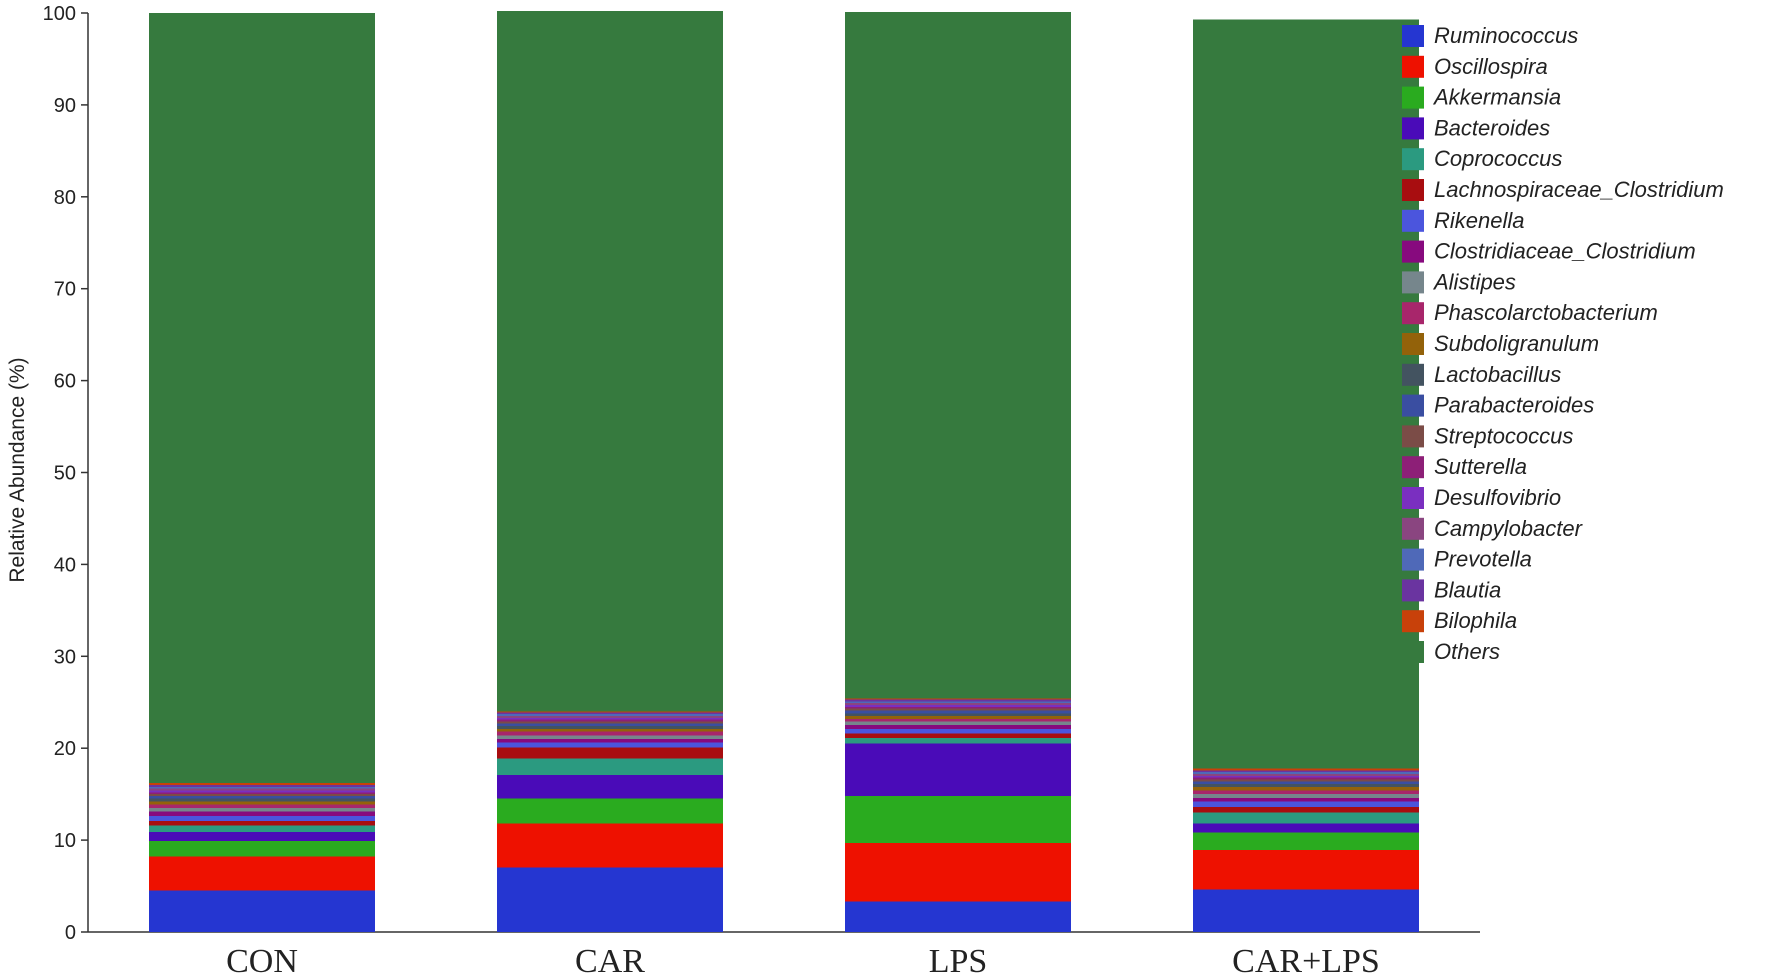 The image size is (1770, 978). I want to click on legend-item-bilophila: Bilophila, so click(1459, 620).